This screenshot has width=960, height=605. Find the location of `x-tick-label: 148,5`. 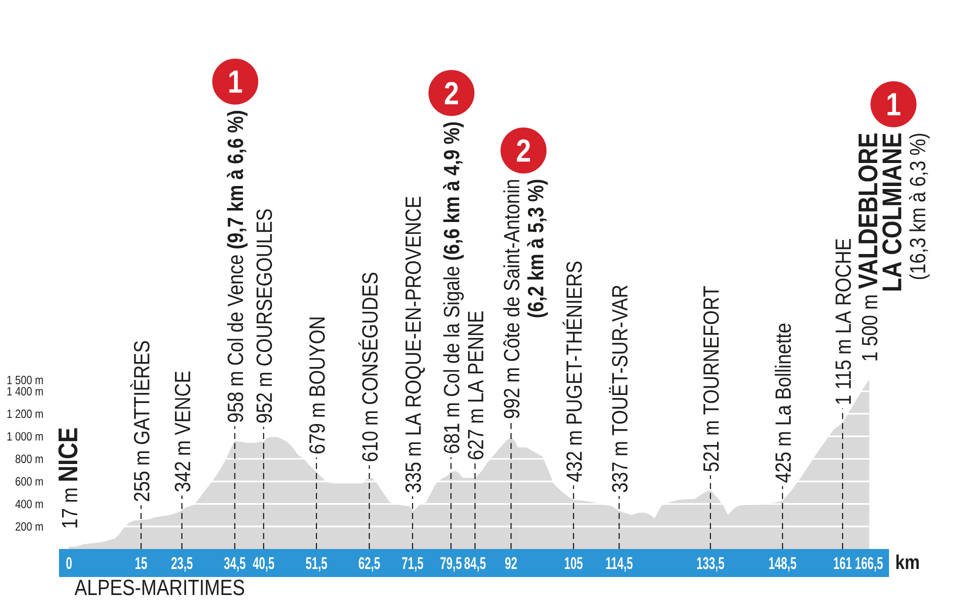

x-tick-label: 148,5 is located at coordinates (782, 564).